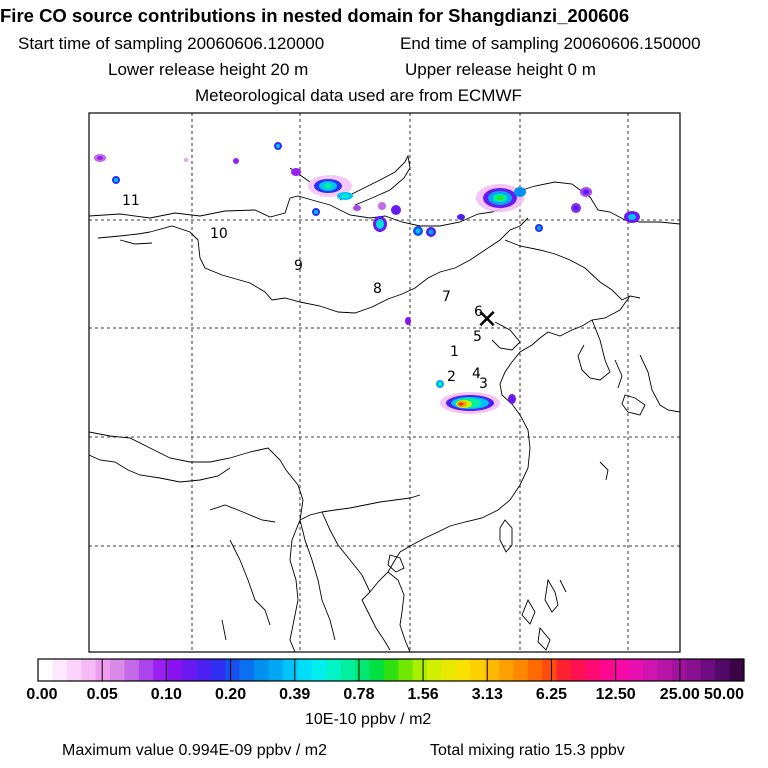  What do you see at coordinates (460, 365) in the screenshot?
I see `plume-central` at bounding box center [460, 365].